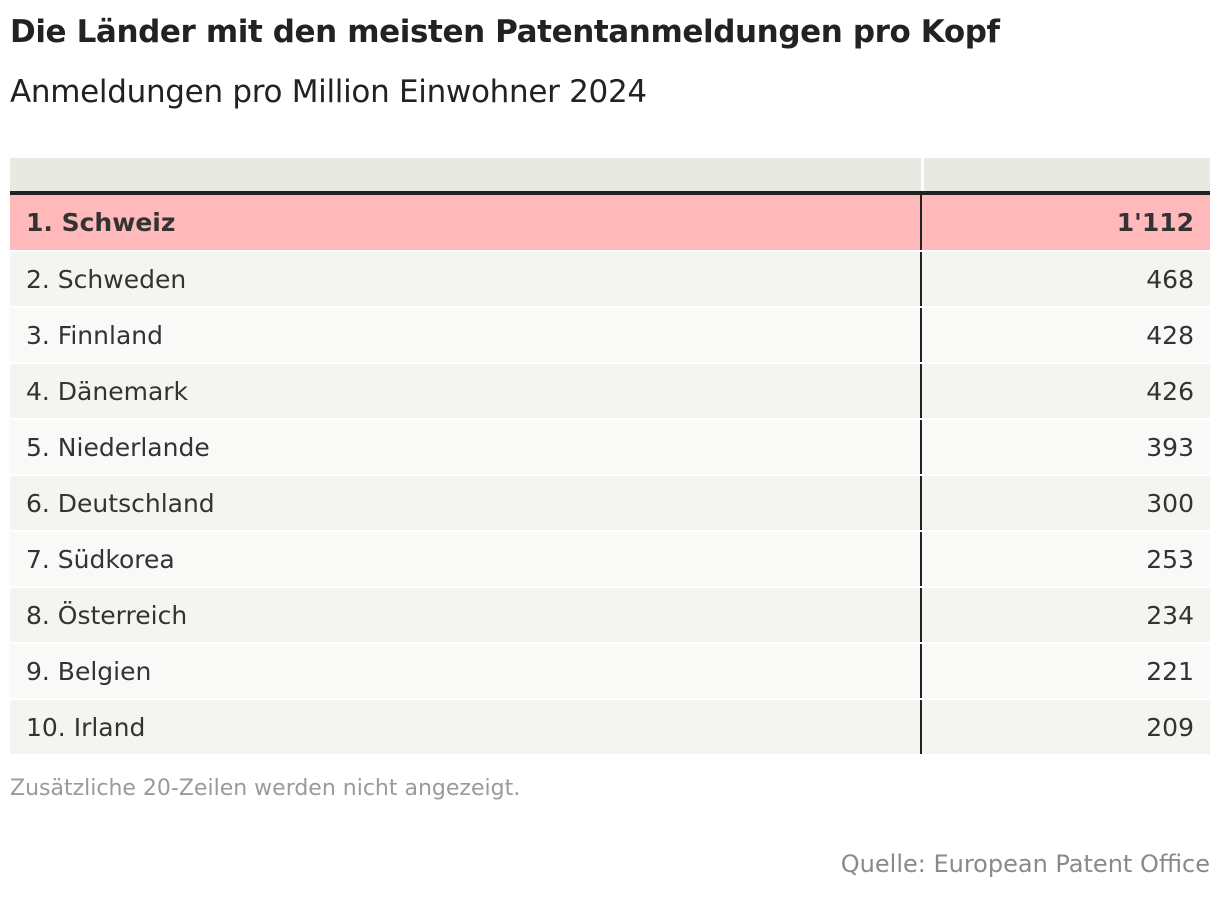  I want to click on row-country: 7. Südkorea, so click(466, 559).